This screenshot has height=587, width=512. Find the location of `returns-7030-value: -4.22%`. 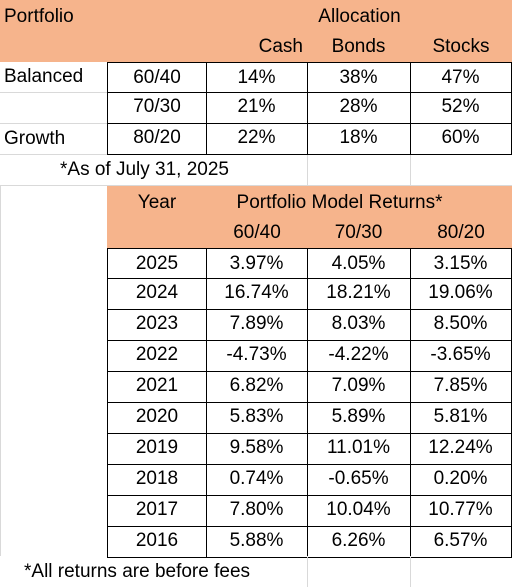

returns-7030-value: -4.22% is located at coordinates (359, 356).